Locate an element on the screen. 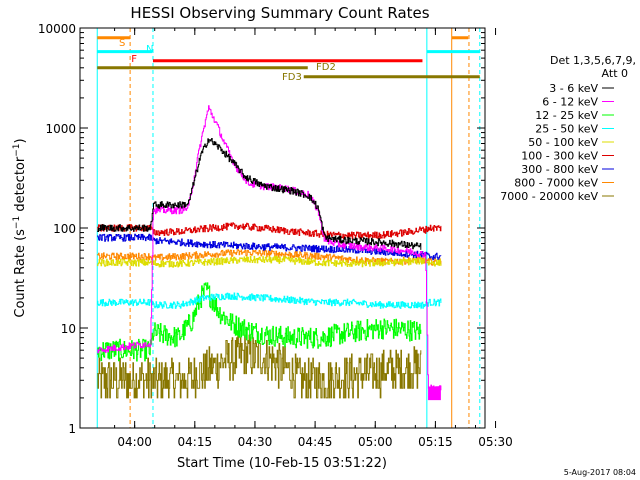 The image size is (640, 480). series-line-25-50keVkeV is located at coordinates (269, 300).